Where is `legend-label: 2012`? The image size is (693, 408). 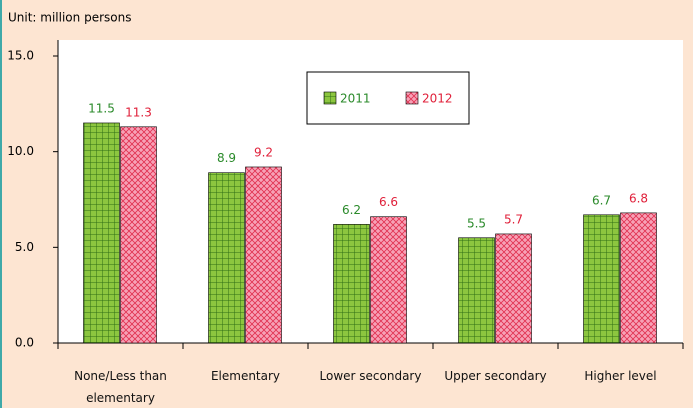 legend-label: 2012 is located at coordinates (437, 99).